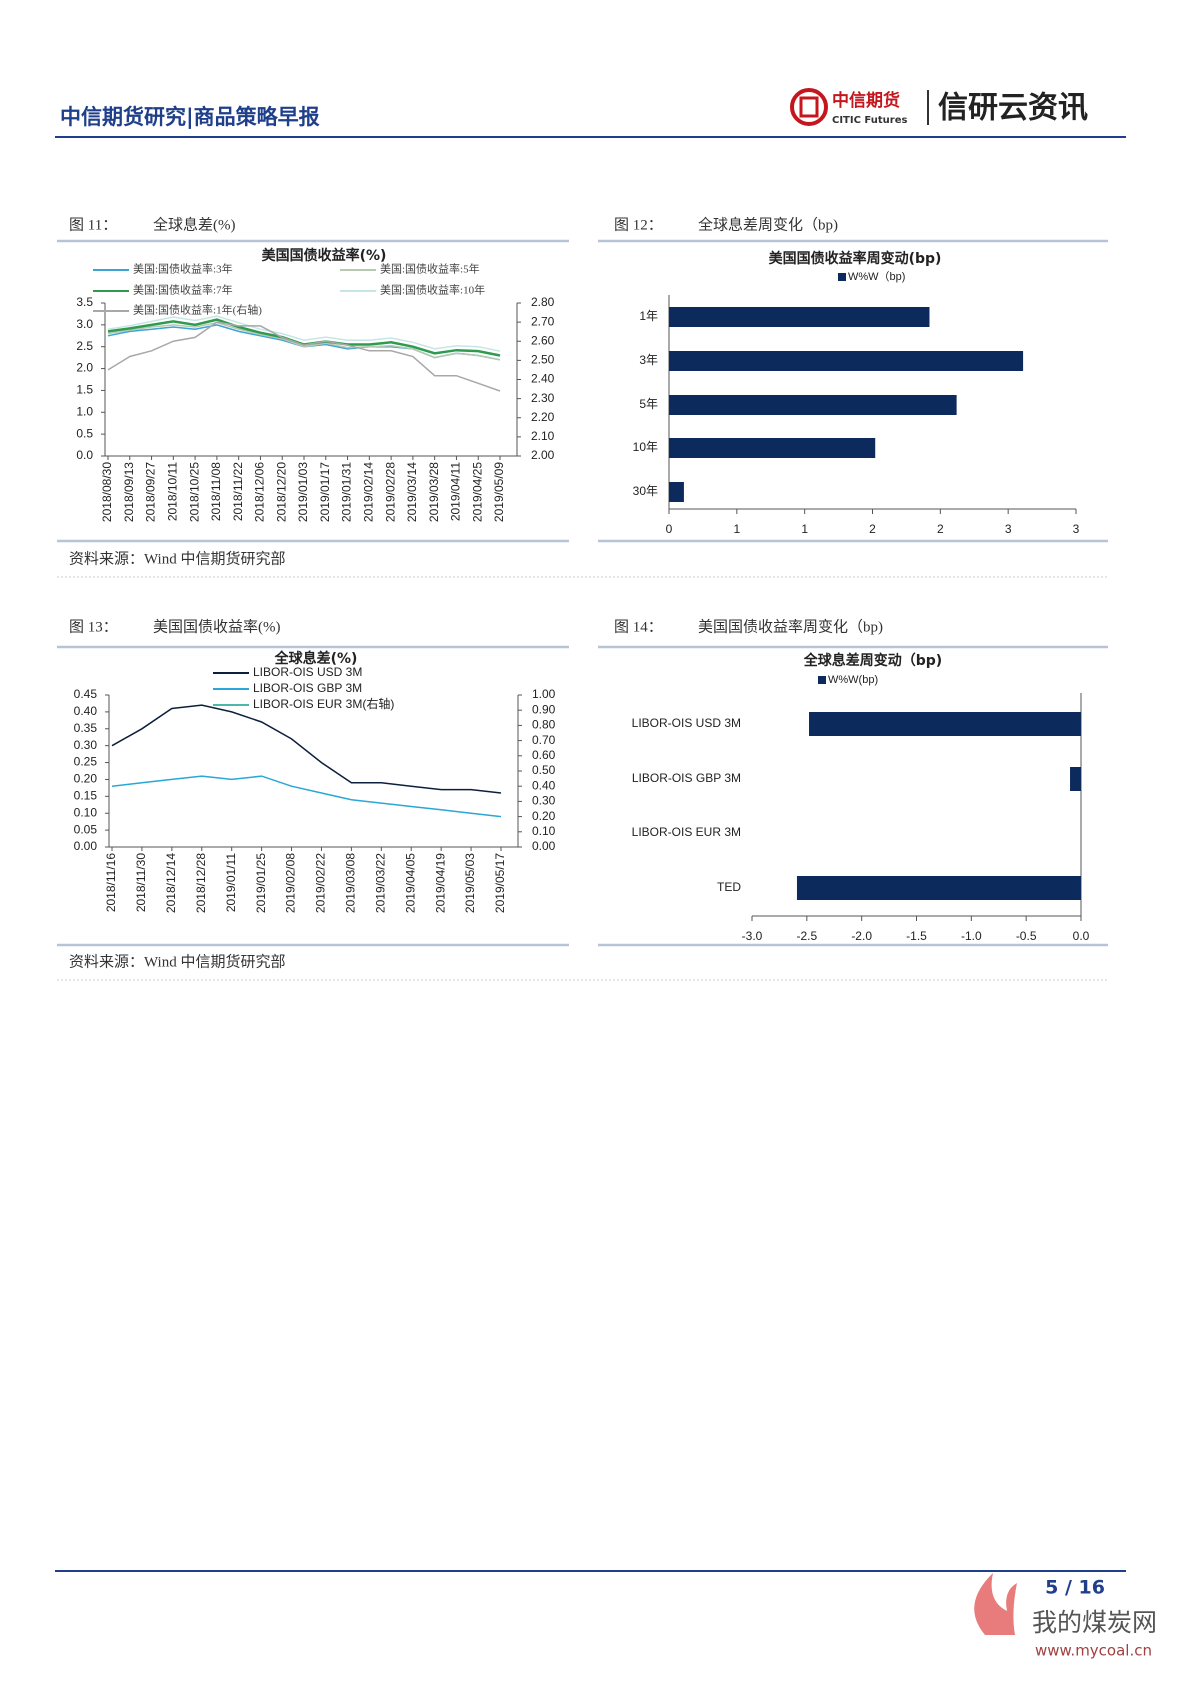  What do you see at coordinates (876, 276) in the screenshot?
I see `legend-label: W%W（bp)` at bounding box center [876, 276].